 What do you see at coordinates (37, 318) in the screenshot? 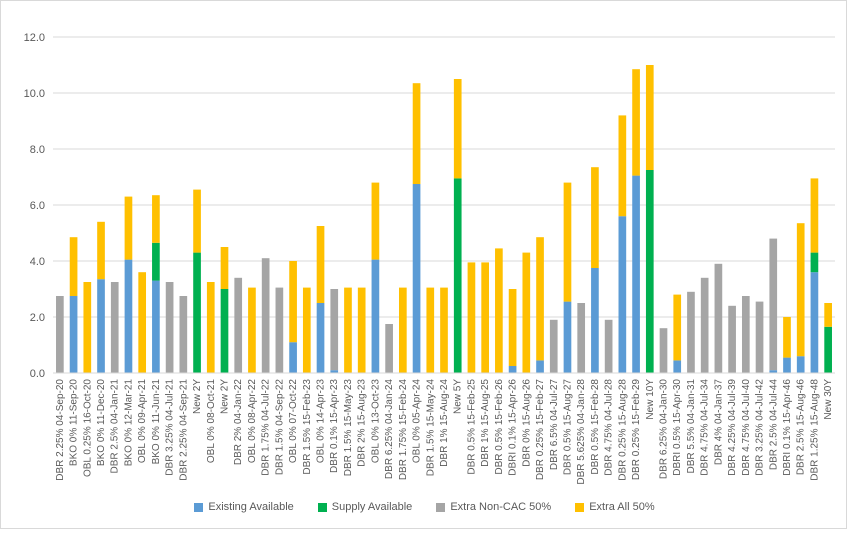
I see `y-tick-label: 2.0` at bounding box center [37, 318].